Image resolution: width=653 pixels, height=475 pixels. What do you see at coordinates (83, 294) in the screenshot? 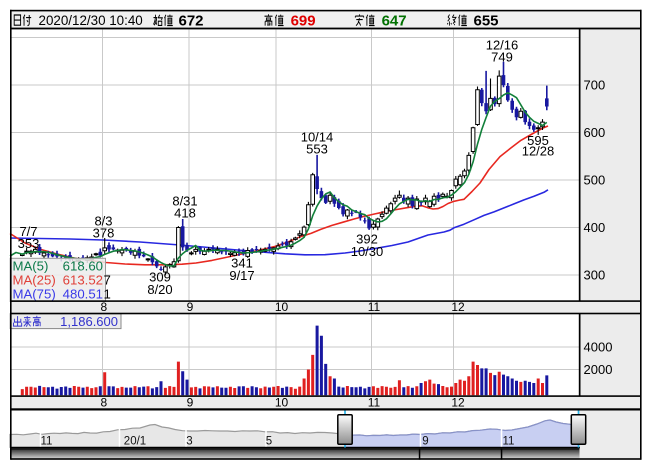
I see `svg-text: 480.51` at bounding box center [83, 294].